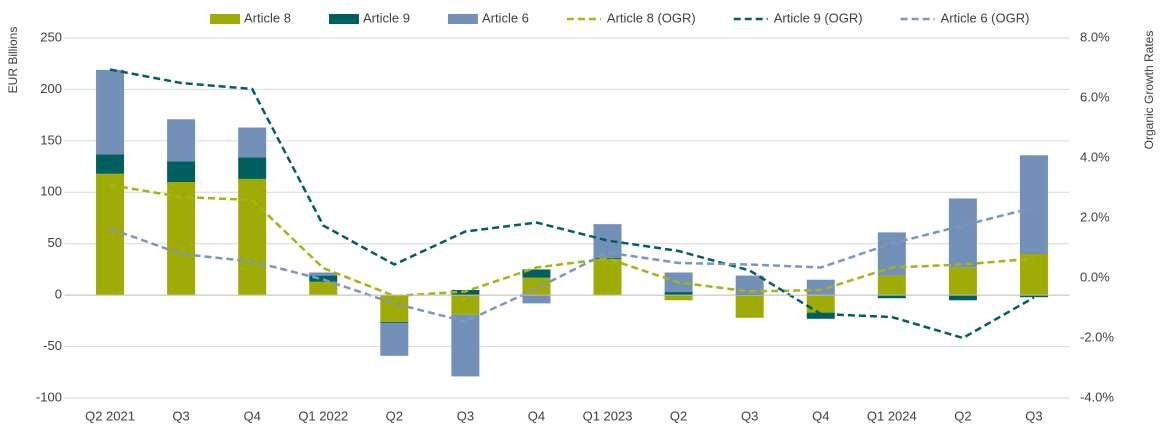 The width and height of the screenshot is (1169, 448). I want to click on legend-label: Article 6, so click(505, 17).